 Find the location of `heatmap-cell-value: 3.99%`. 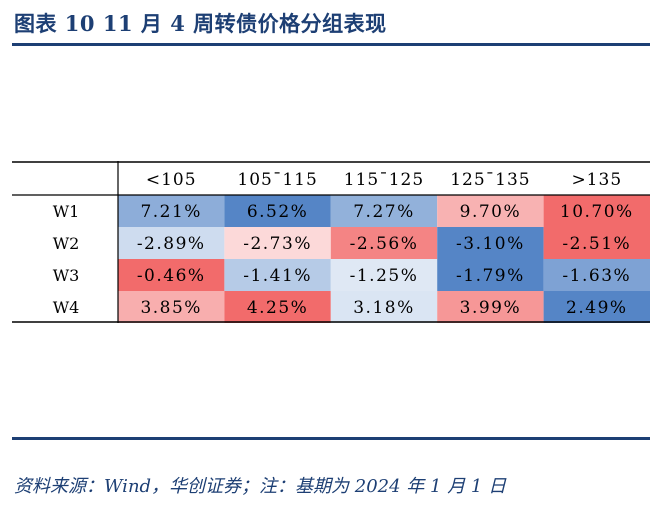

heatmap-cell-value: 3.99% is located at coordinates (491, 308).